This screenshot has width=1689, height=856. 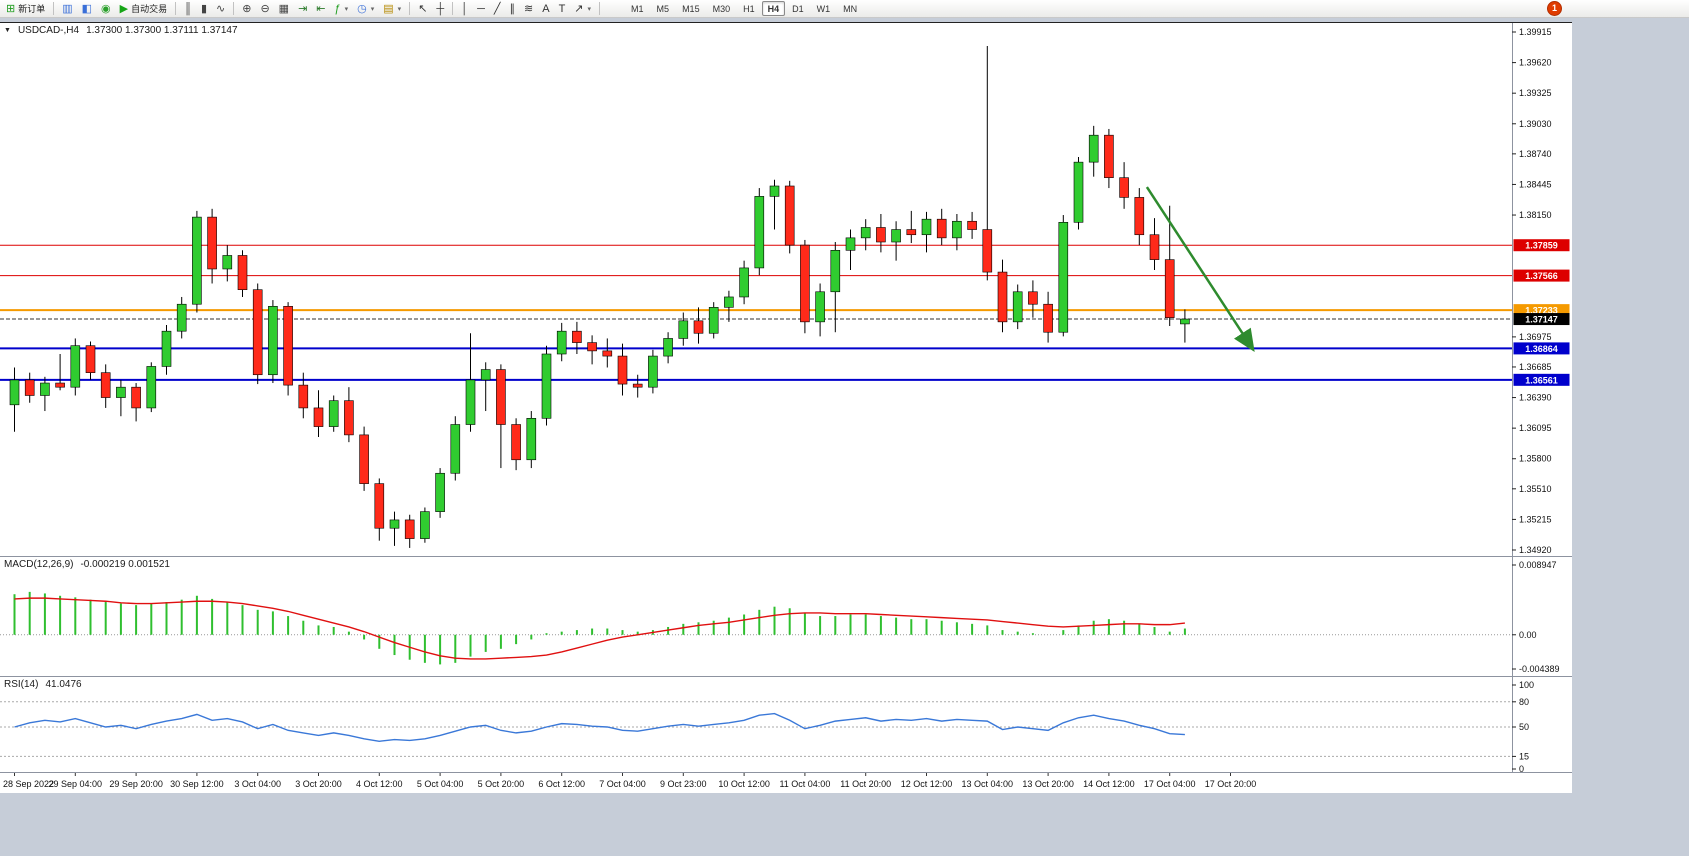 I want to click on macd-signal-line, so click(x=599, y=628).